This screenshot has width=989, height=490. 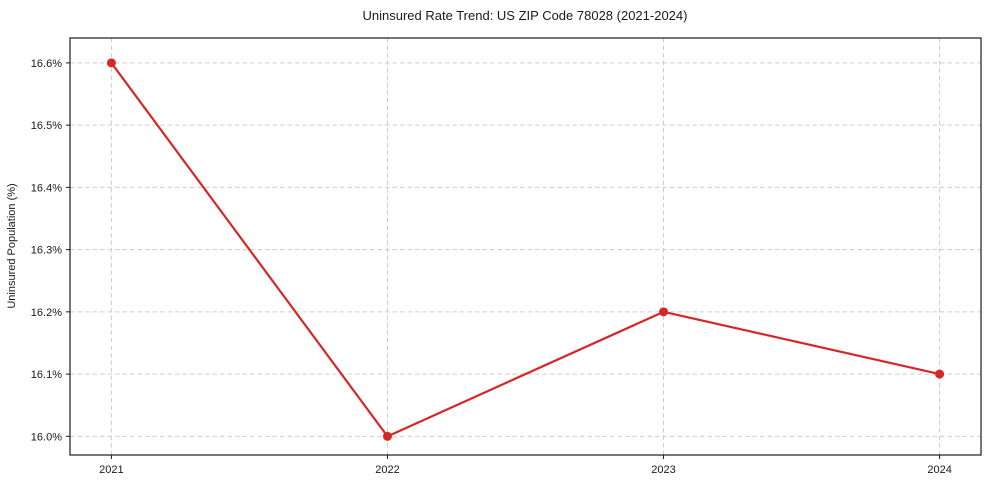 I want to click on y-tick-label: 16.3%, so click(x=46, y=251).